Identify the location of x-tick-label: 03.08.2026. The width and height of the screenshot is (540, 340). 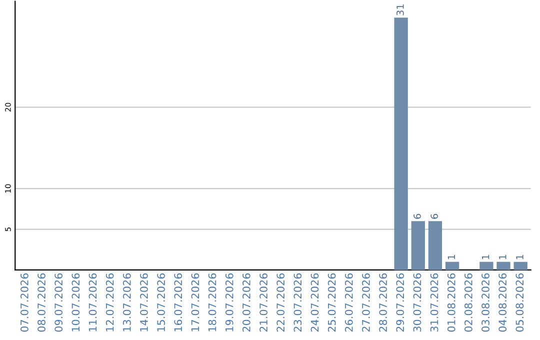
(486, 302).